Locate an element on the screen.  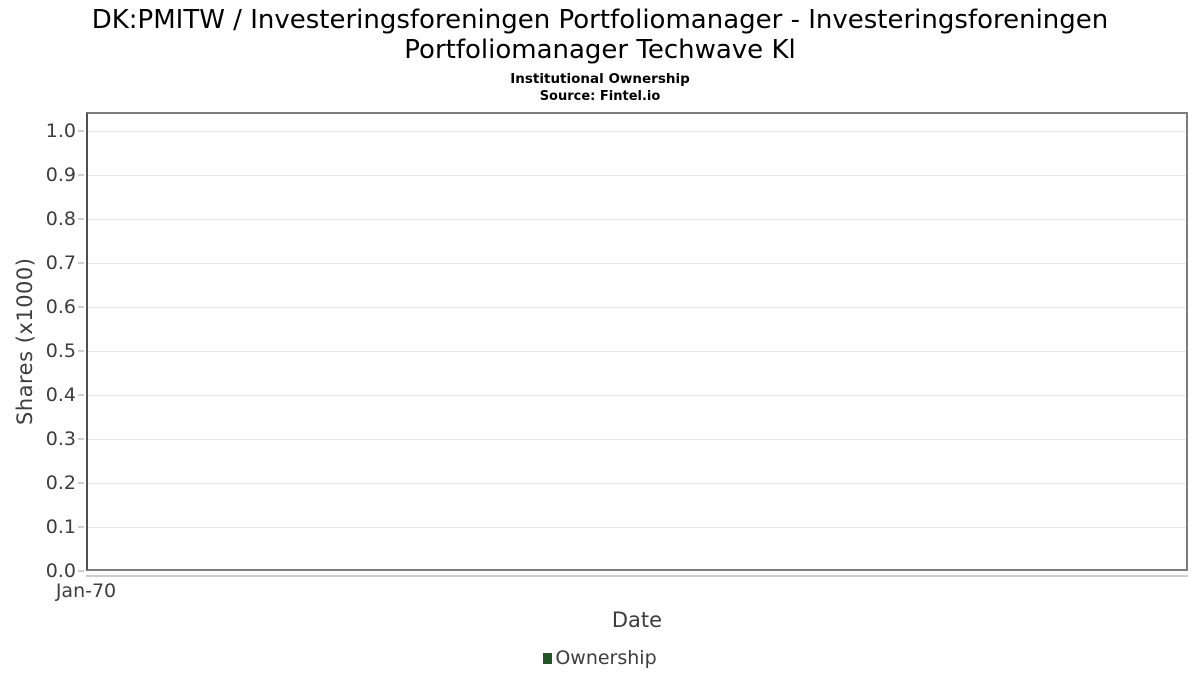
legend-label-ownership: Ownership is located at coordinates (606, 658).